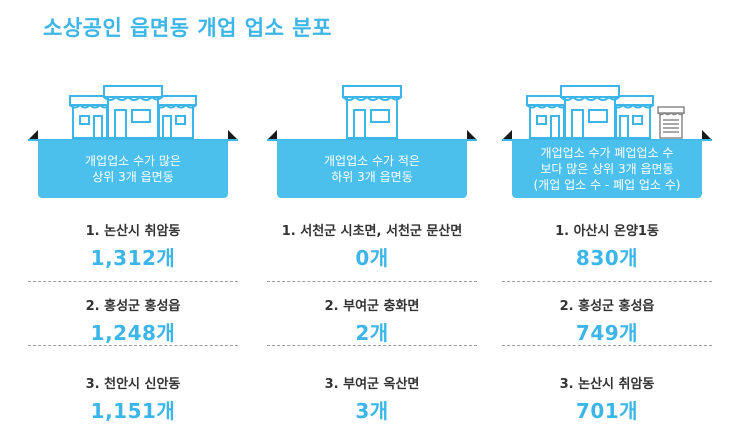 The height and width of the screenshot is (444, 740). Describe the element at coordinates (372, 177) in the screenshot. I see `banner-line: 하위 3개 읍면동` at that location.